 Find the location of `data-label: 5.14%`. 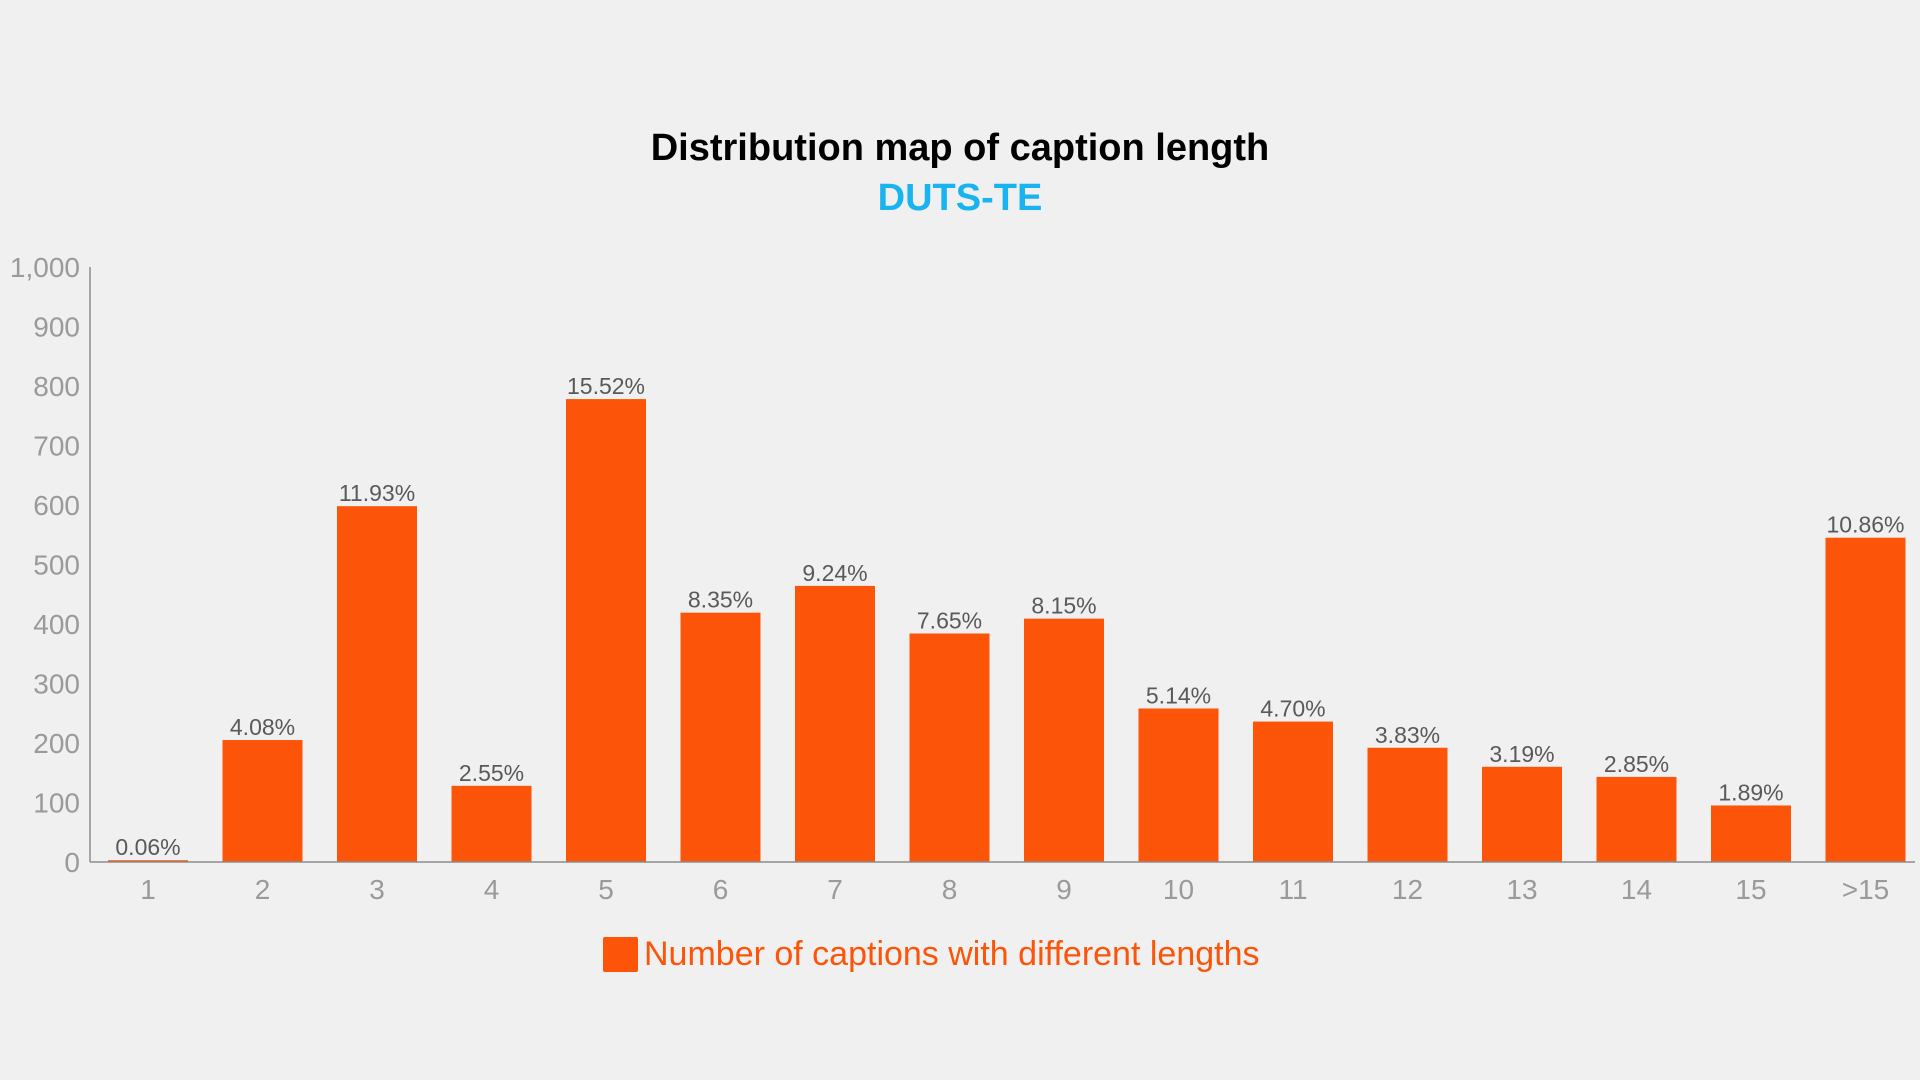

data-label: 5.14% is located at coordinates (1178, 695).